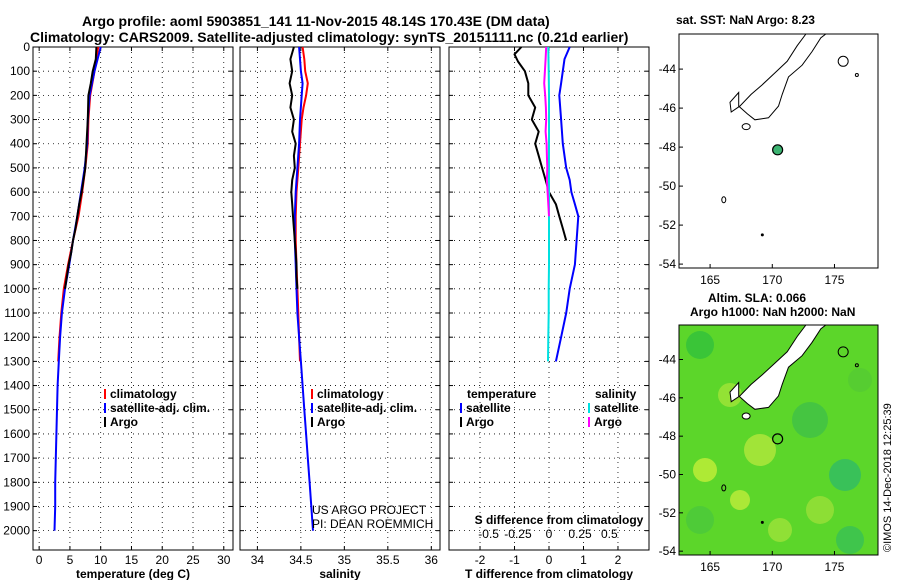 The image size is (900, 580). What do you see at coordinates (567, 204) in the screenshot?
I see `series-line-temperature-satellite` at bounding box center [567, 204].